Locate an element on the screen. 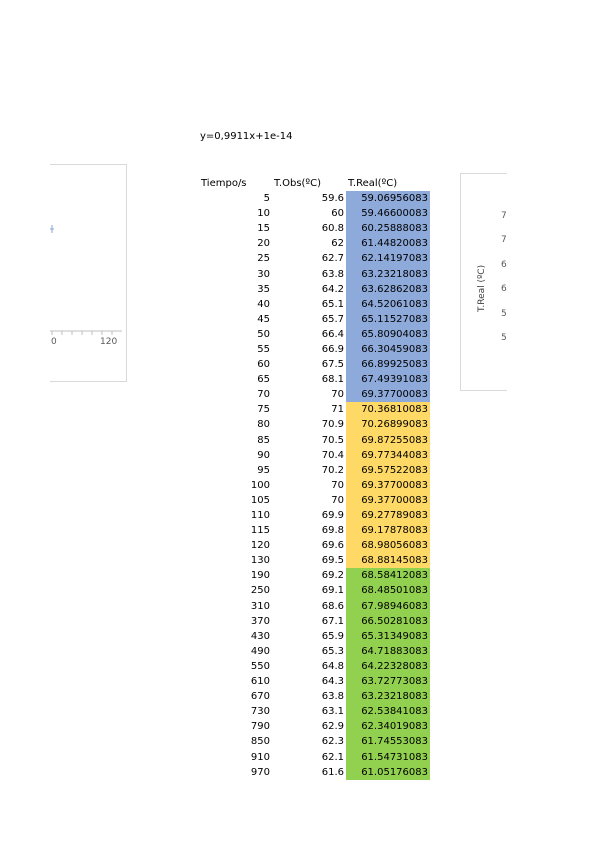  table-row: 65 68.1 67.49391083 is located at coordinates (314, 380).